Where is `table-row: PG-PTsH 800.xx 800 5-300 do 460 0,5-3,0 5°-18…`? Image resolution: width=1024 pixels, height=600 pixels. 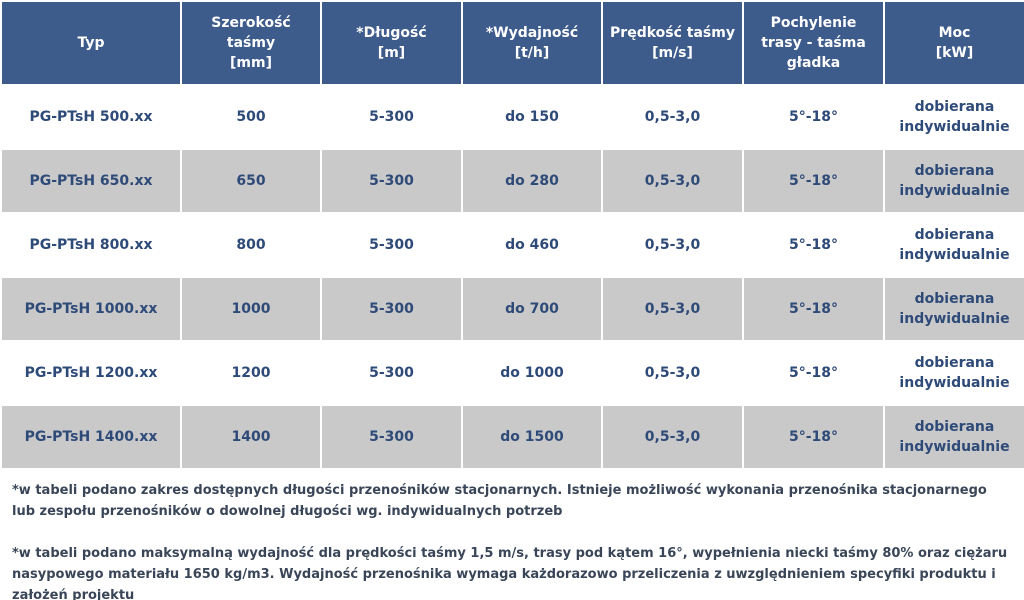
table-row: PG-PTsH 800.xx 800 5-300 do 460 0,5-3,0 5°-18… is located at coordinates (512, 245).